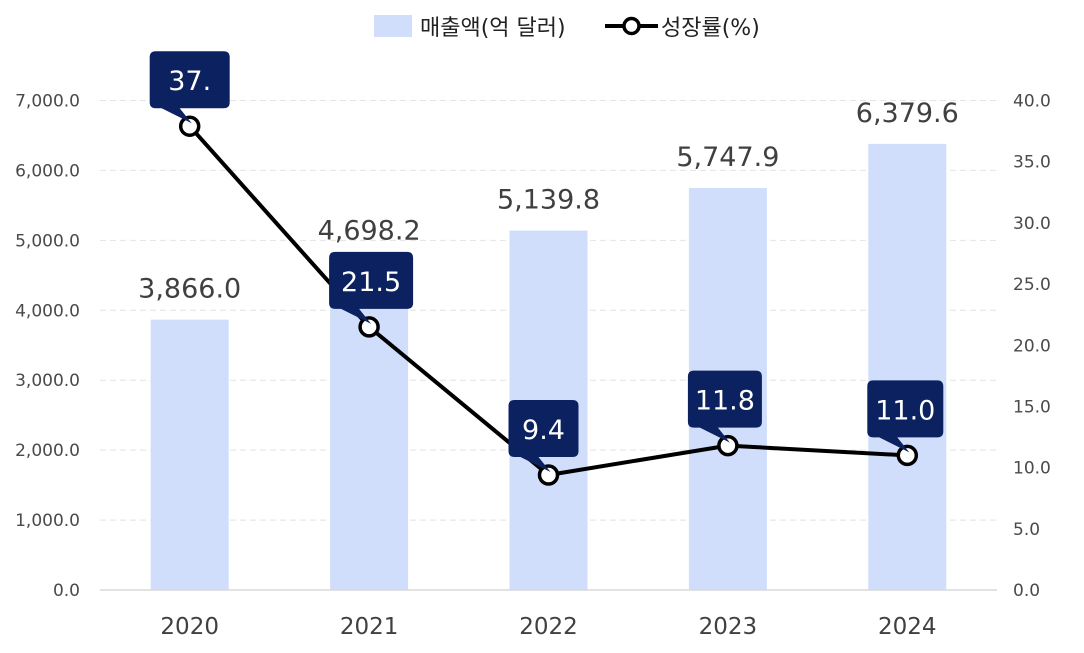 The height and width of the screenshot is (653, 1084). I want to click on growth-callout: 37., so click(189, 87).